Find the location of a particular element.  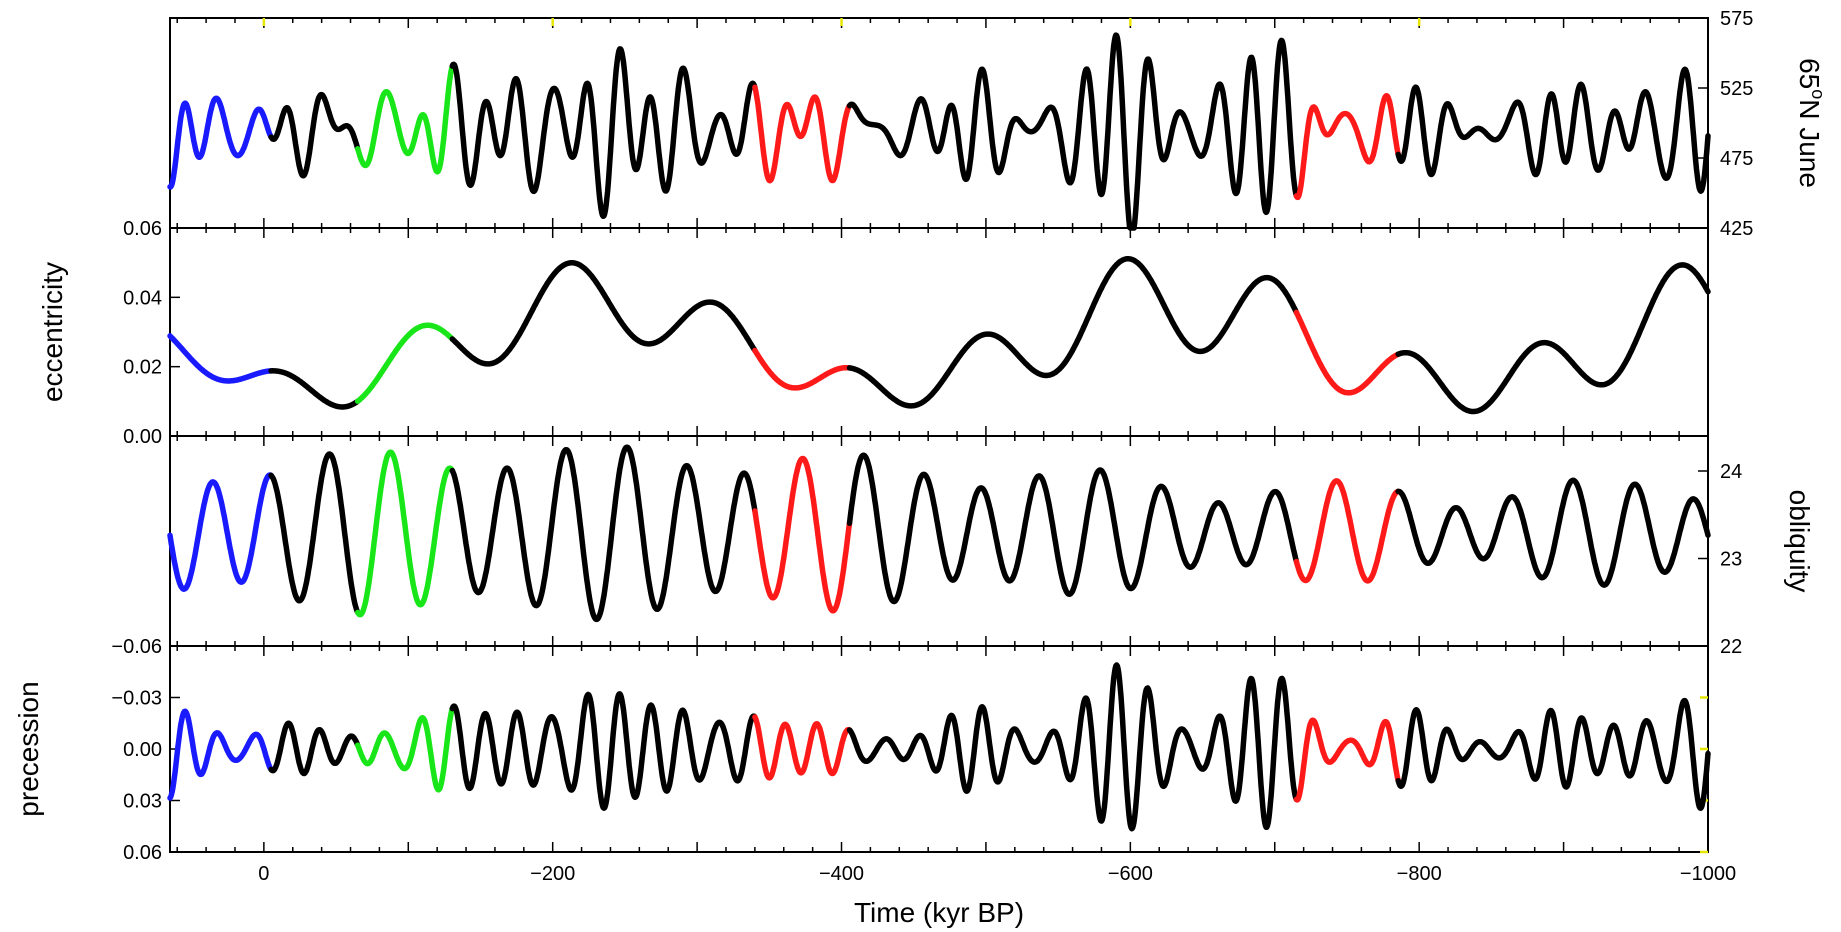

obliquity-ylabel: obliquity is located at coordinates (1799, 541).